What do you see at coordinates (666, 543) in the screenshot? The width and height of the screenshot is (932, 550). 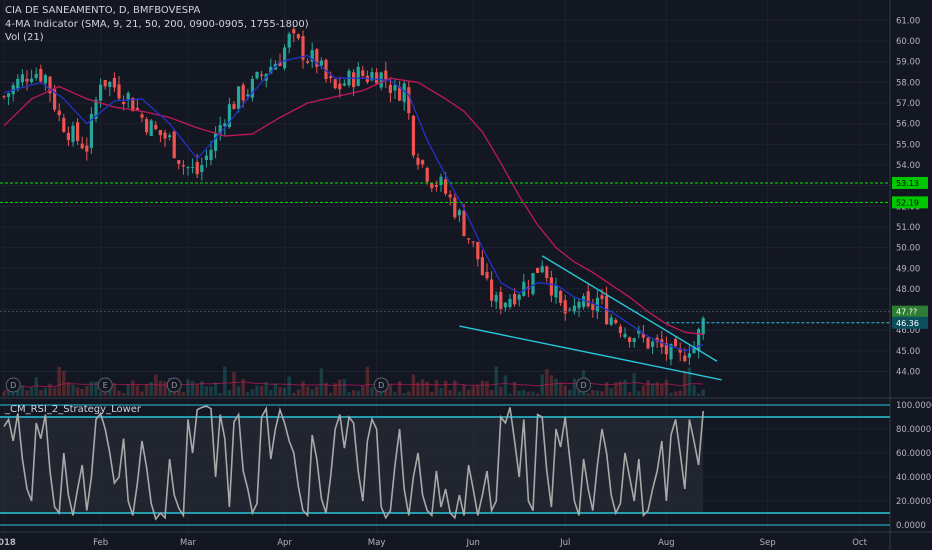 I see `time-tick-label: Aug` at bounding box center [666, 543].